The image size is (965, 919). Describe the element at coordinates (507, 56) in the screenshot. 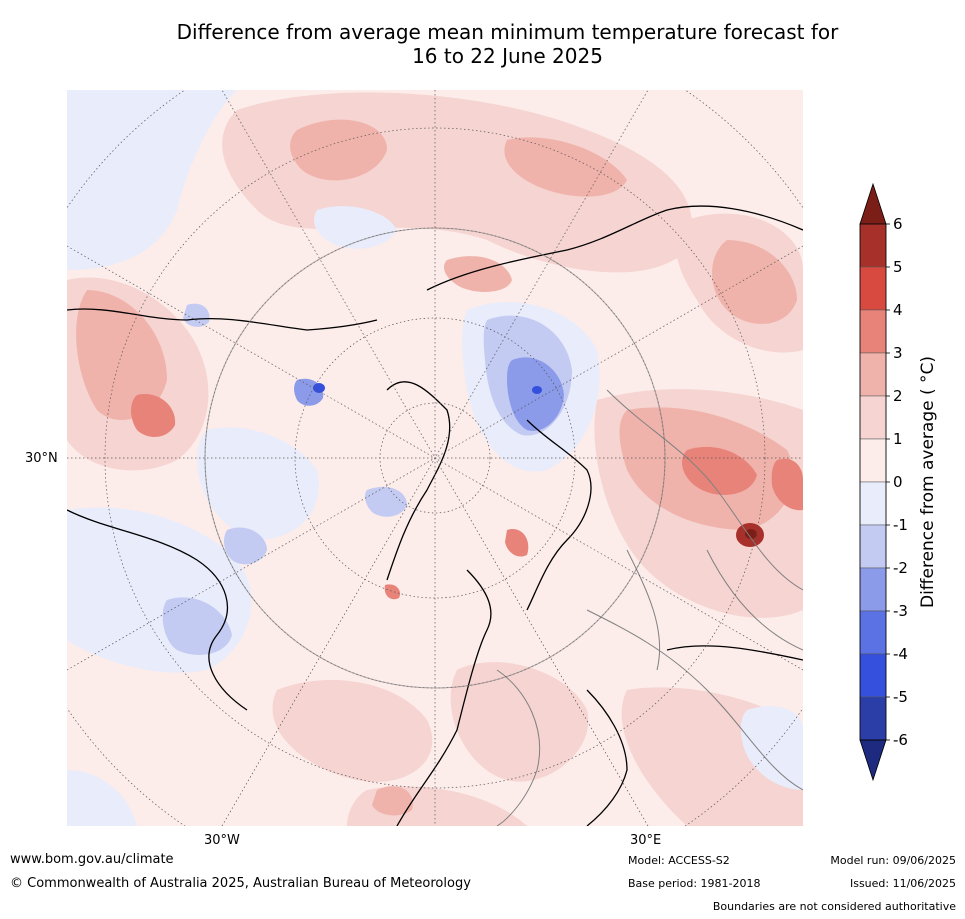

I see `title-line-2: 16 to 22 June 2025` at that location.